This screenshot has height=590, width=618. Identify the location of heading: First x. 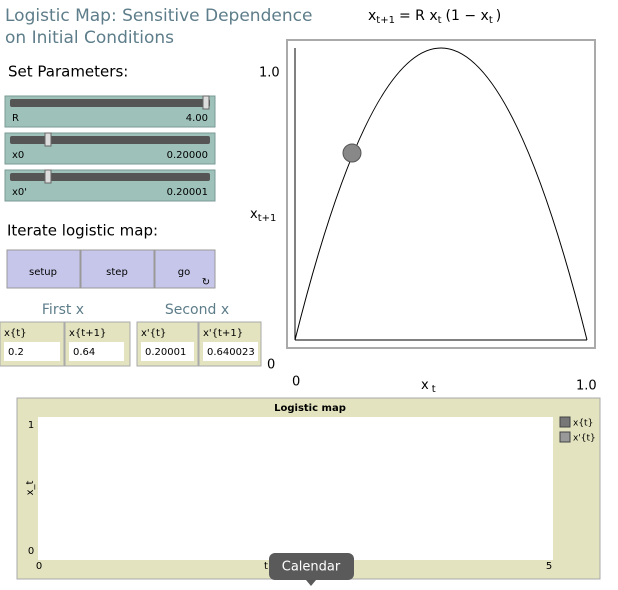
(63, 310).